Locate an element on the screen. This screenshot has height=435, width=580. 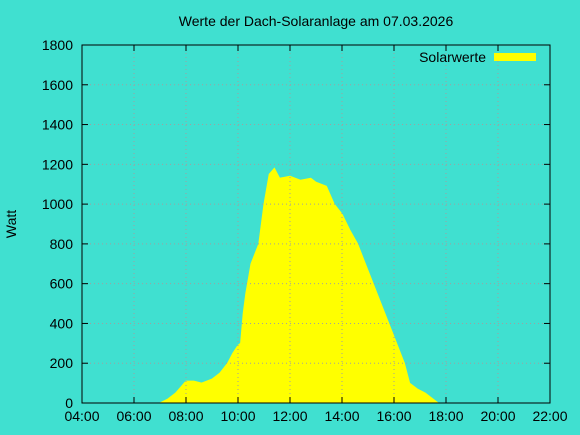
legend-swatch is located at coordinates (515, 57).